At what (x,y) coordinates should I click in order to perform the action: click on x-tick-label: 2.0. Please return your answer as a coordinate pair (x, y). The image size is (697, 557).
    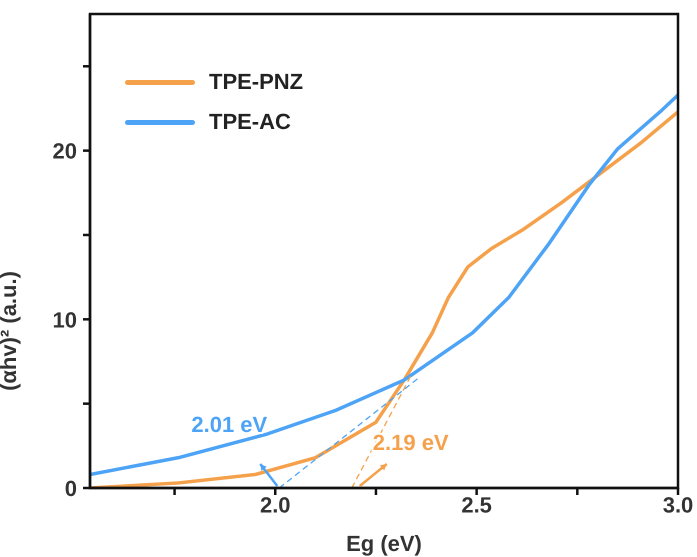
    Looking at the image, I should click on (275, 505).